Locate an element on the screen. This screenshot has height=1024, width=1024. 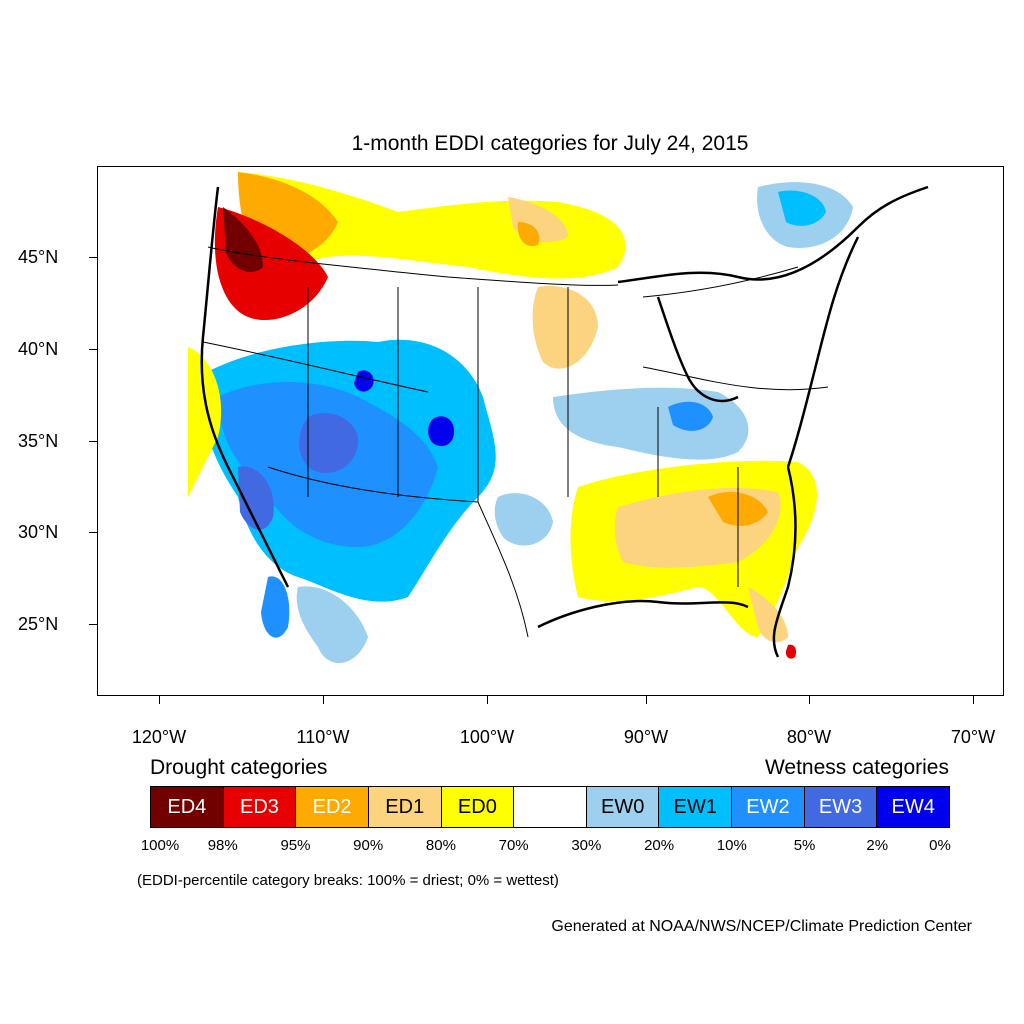
legend-box-ew1: EW1 is located at coordinates (696, 807).